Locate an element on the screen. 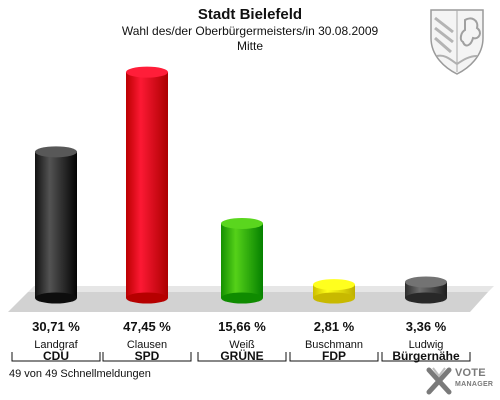 The image size is (500, 400). state-coat-of-arms-icon is located at coordinates (457, 42).